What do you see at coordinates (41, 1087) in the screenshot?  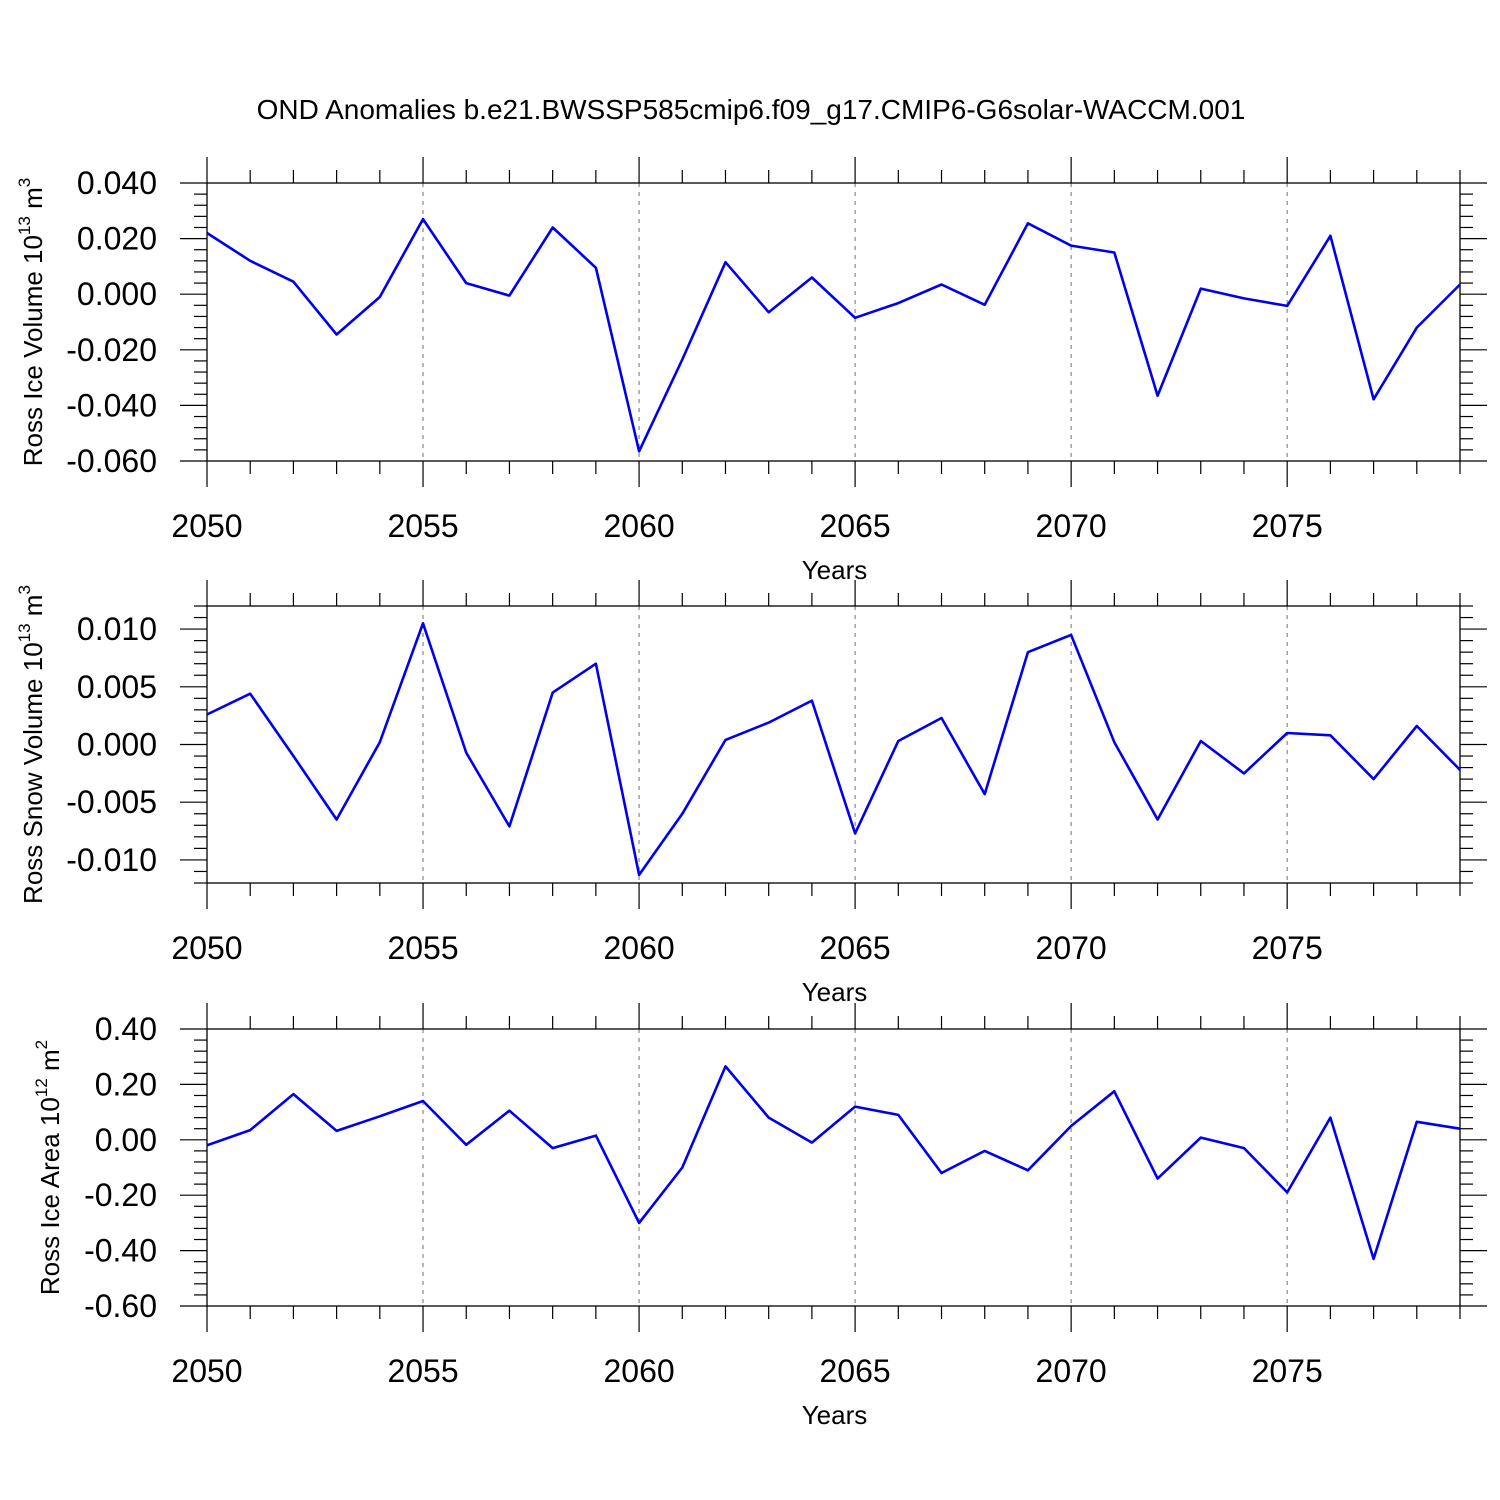 I see `y-axis-label-exp: 12` at bounding box center [41, 1087].